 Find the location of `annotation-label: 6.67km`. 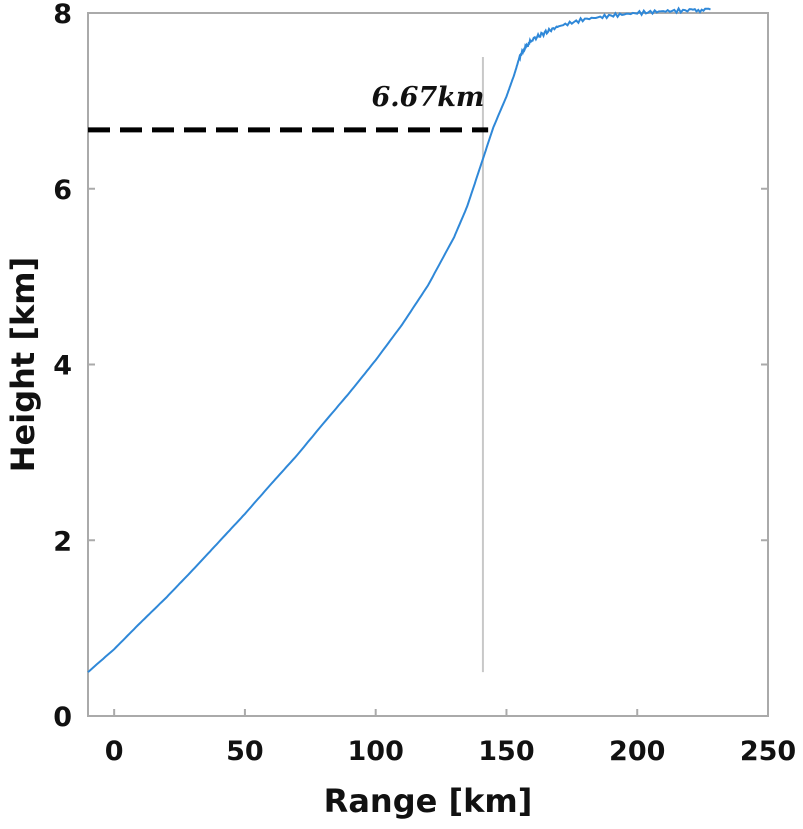

annotation-label: 6.67km is located at coordinates (427, 97).